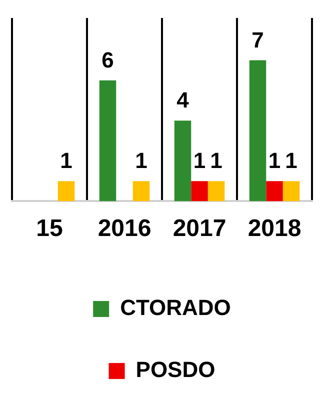 Image resolution: width=324 pixels, height=400 pixels. Describe the element at coordinates (176, 369) in the screenshot. I see `legend-label: POSDO` at that location.